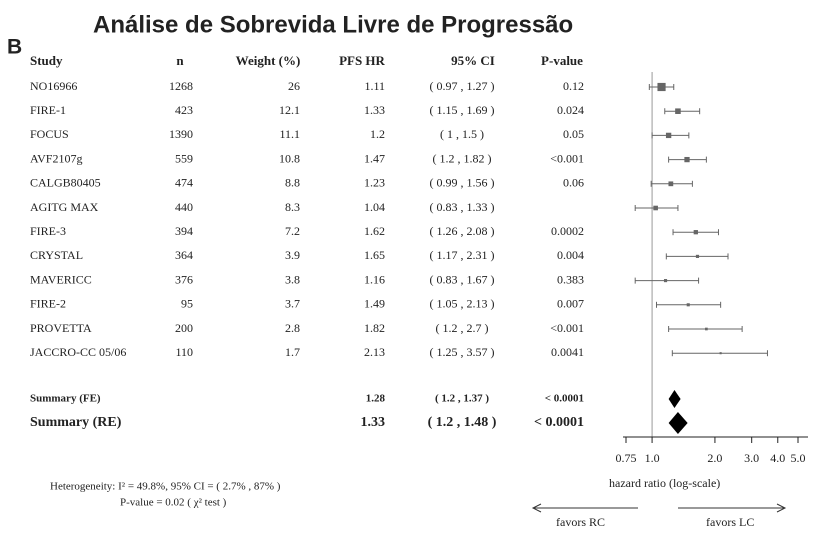 This screenshot has height=533, width=824. Describe the element at coordinates (184, 352) in the screenshot. I see `n-value: 110` at that location.